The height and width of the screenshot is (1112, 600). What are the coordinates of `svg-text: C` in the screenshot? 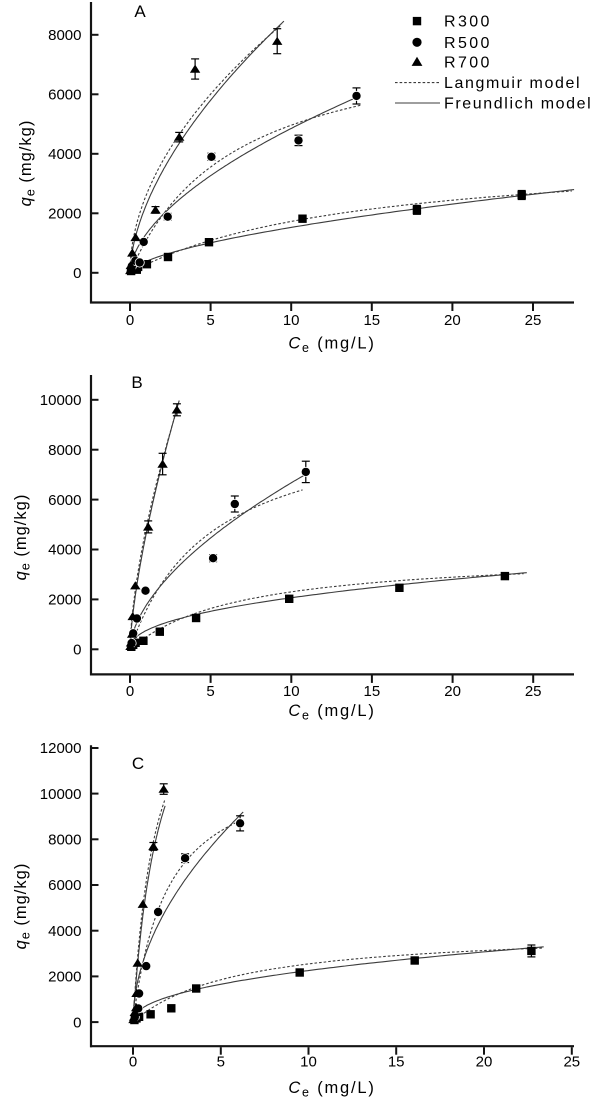 It's located at (138, 763).